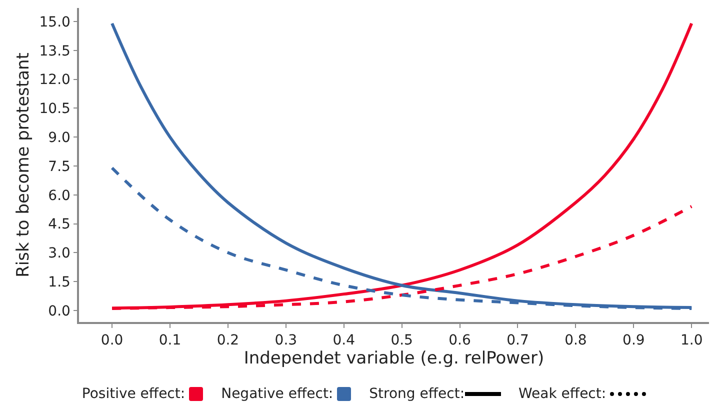 The image size is (710, 410). What do you see at coordinates (59, 196) in the screenshot?
I see `y-tick-label: 6.0` at bounding box center [59, 196].